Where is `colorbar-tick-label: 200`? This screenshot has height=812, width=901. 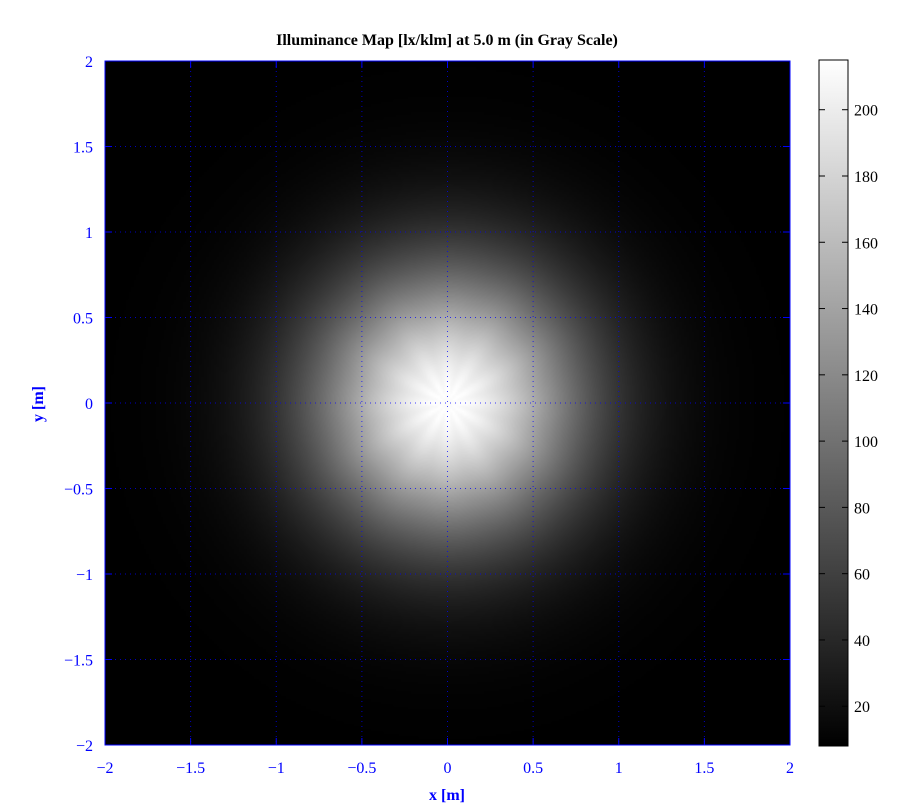
colorbar-tick-label: 200 is located at coordinates (866, 111).